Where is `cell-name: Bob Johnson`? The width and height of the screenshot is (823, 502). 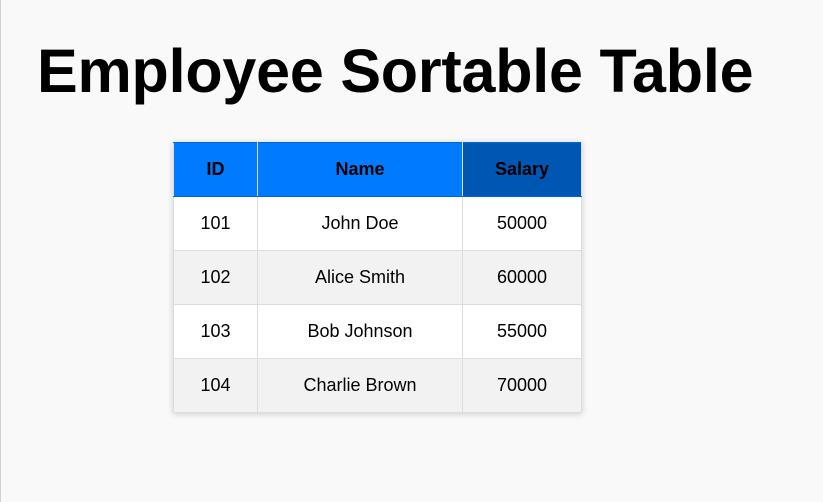 cell-name: Bob Johnson is located at coordinates (360, 331).